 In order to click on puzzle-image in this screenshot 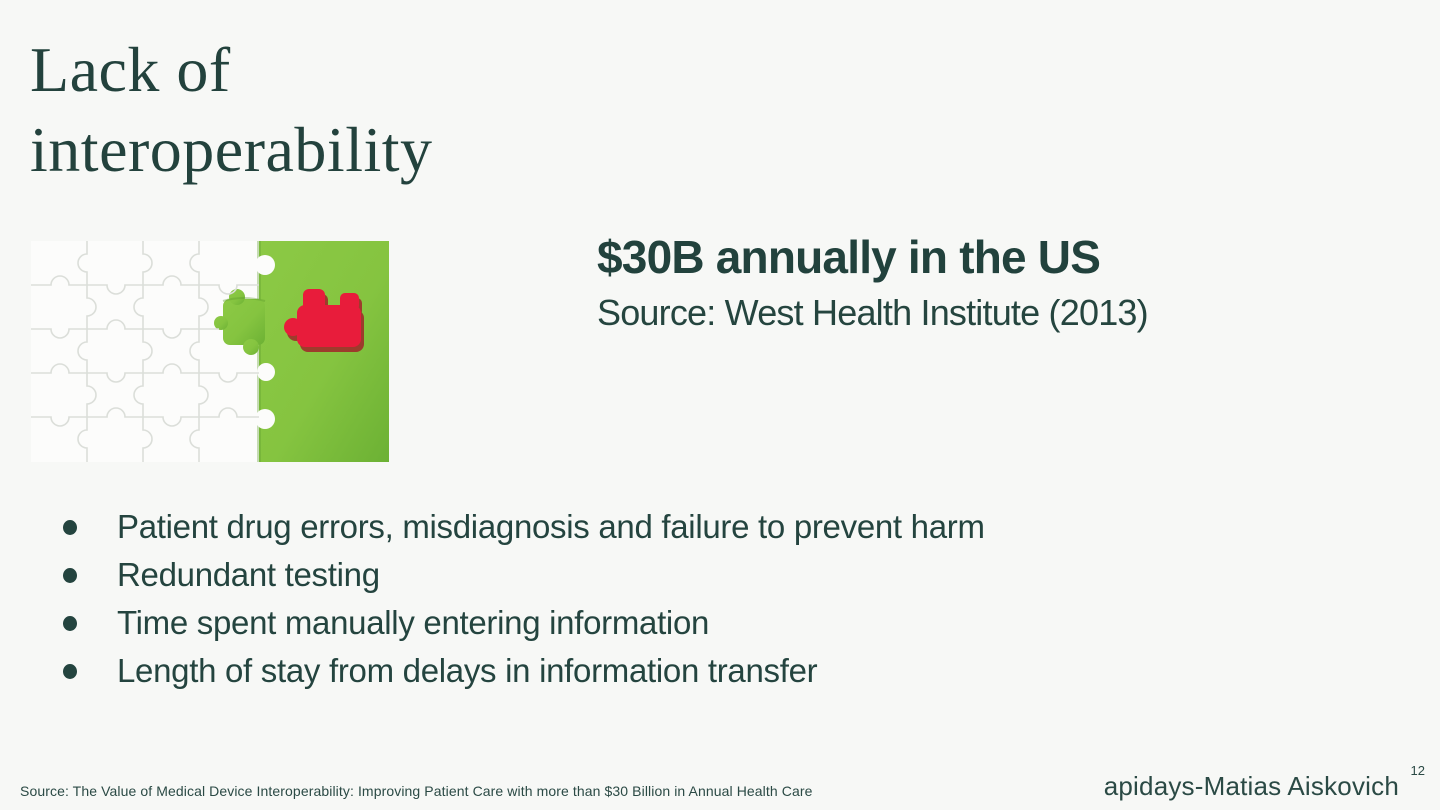, I will do `click(210, 351)`.